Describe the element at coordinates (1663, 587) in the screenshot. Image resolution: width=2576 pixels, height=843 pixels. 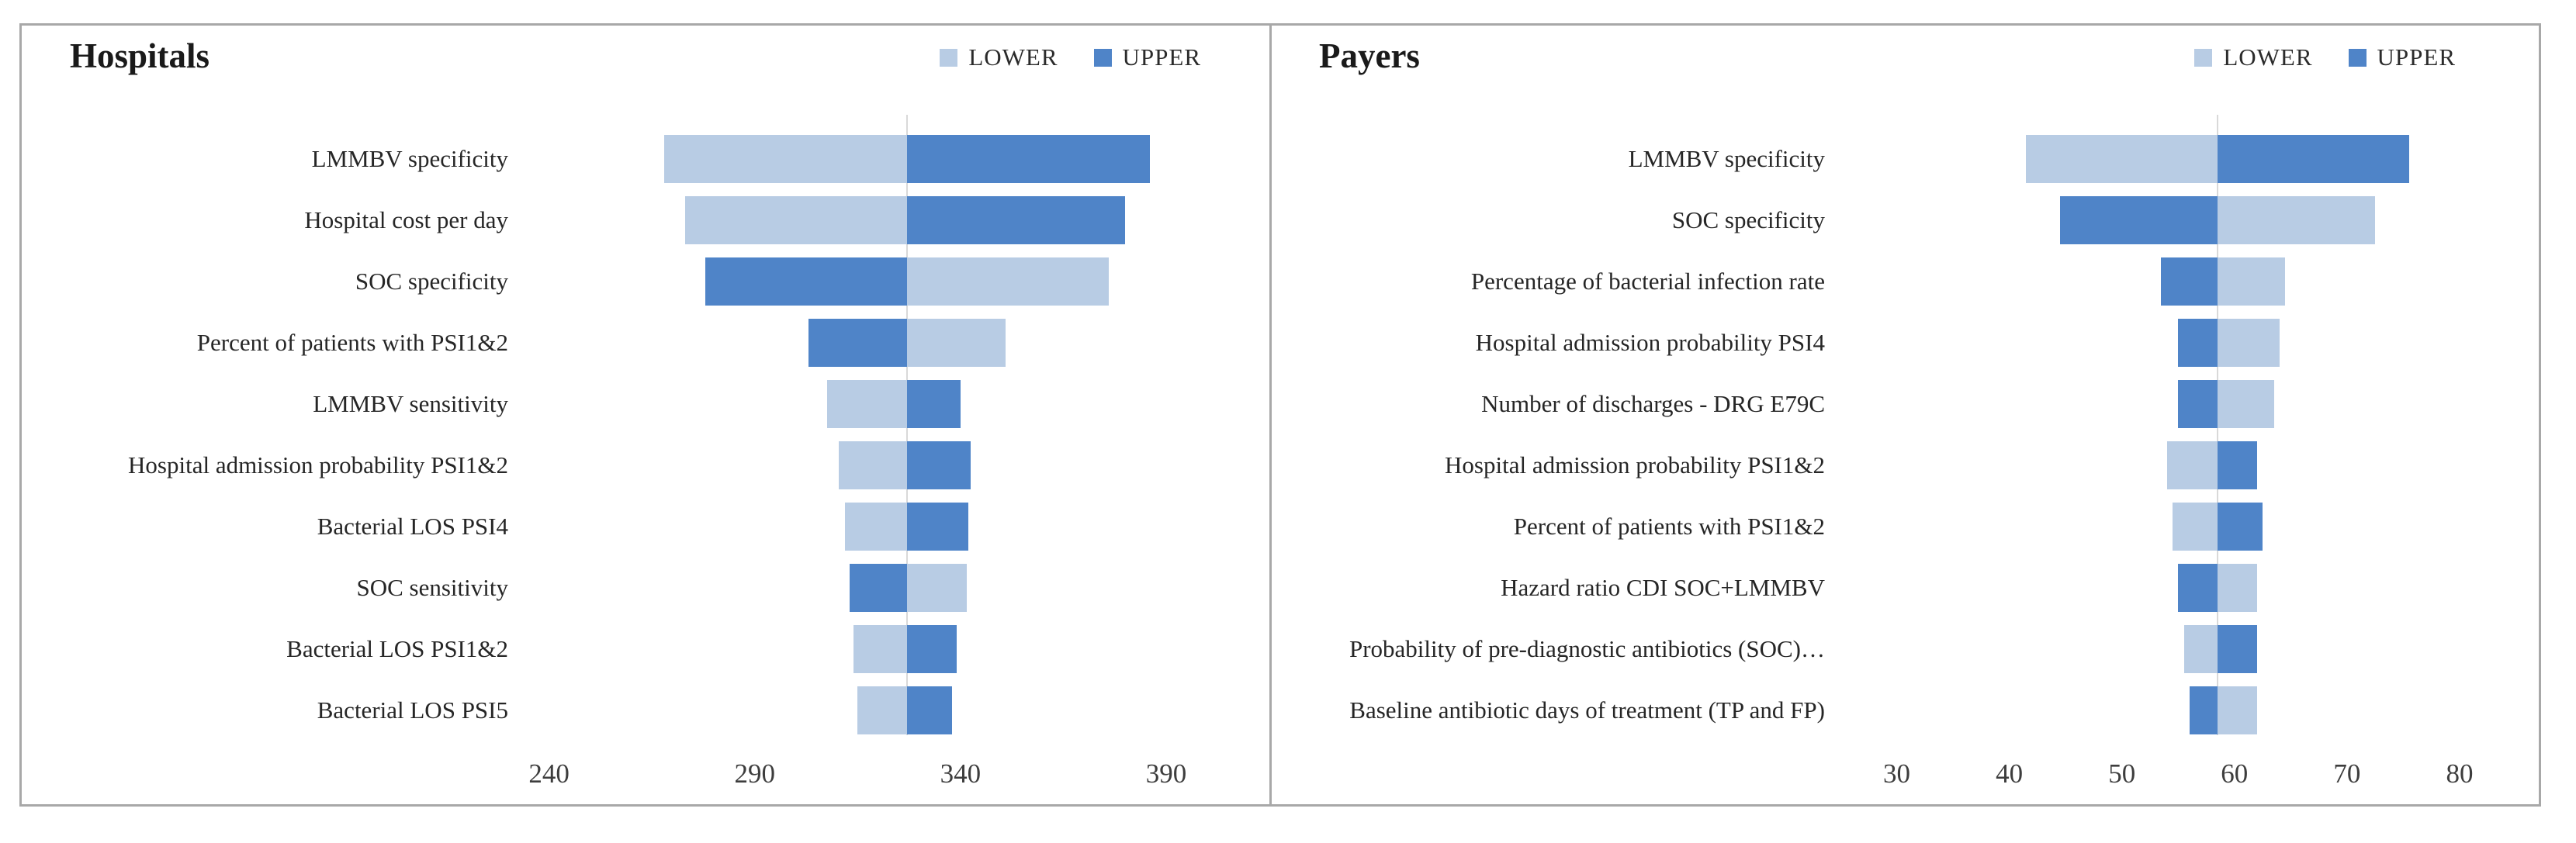
I see `row-label: Hazard ratio CDI SOC+LMMBV` at that location.